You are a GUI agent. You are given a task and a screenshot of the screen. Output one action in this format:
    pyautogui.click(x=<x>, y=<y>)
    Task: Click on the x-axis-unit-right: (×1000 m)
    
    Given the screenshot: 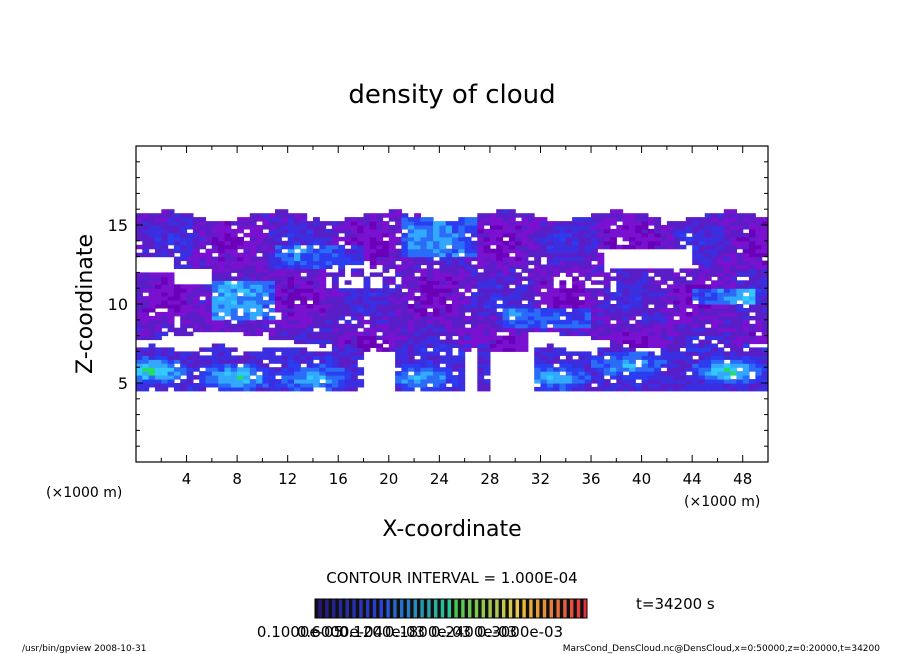 What is the action you would take?
    pyautogui.click(x=722, y=502)
    